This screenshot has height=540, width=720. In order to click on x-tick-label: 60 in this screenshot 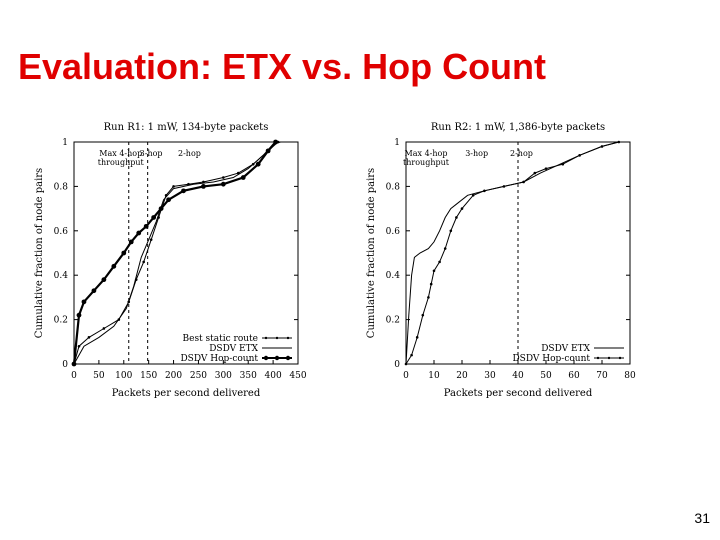, I will do `click(574, 376)`.